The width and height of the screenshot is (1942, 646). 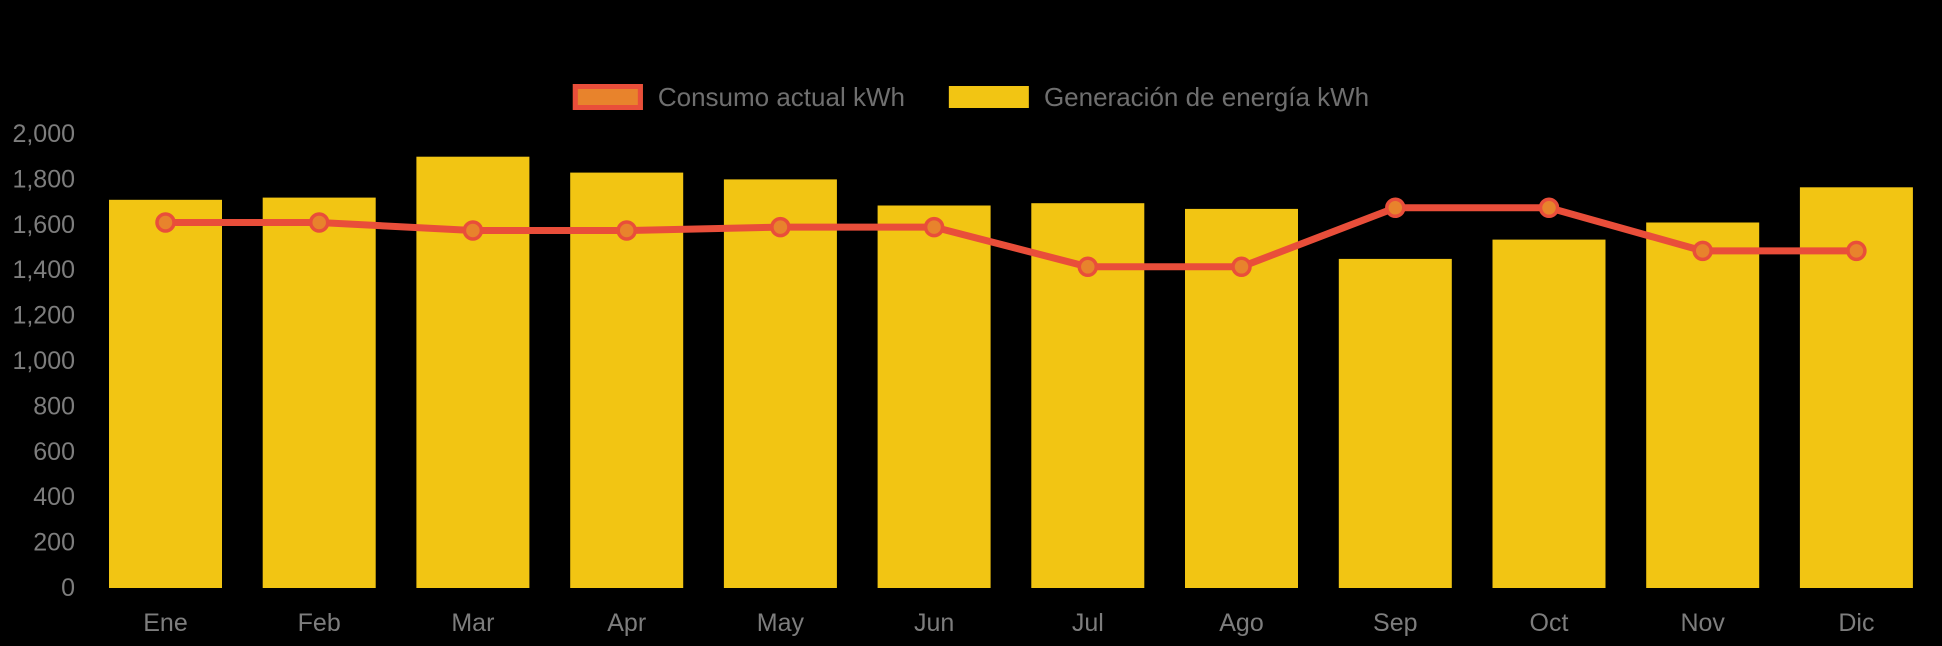 What do you see at coordinates (165, 623) in the screenshot?
I see `x-axis-label-Ene: Ene` at bounding box center [165, 623].